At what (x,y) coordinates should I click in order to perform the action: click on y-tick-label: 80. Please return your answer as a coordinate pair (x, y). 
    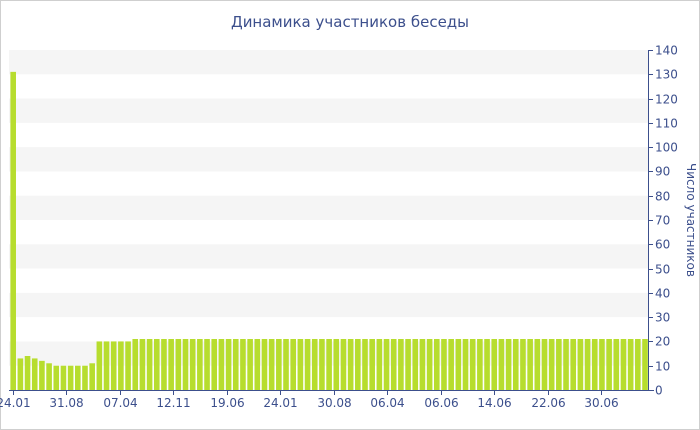
    Looking at the image, I should click on (662, 197).